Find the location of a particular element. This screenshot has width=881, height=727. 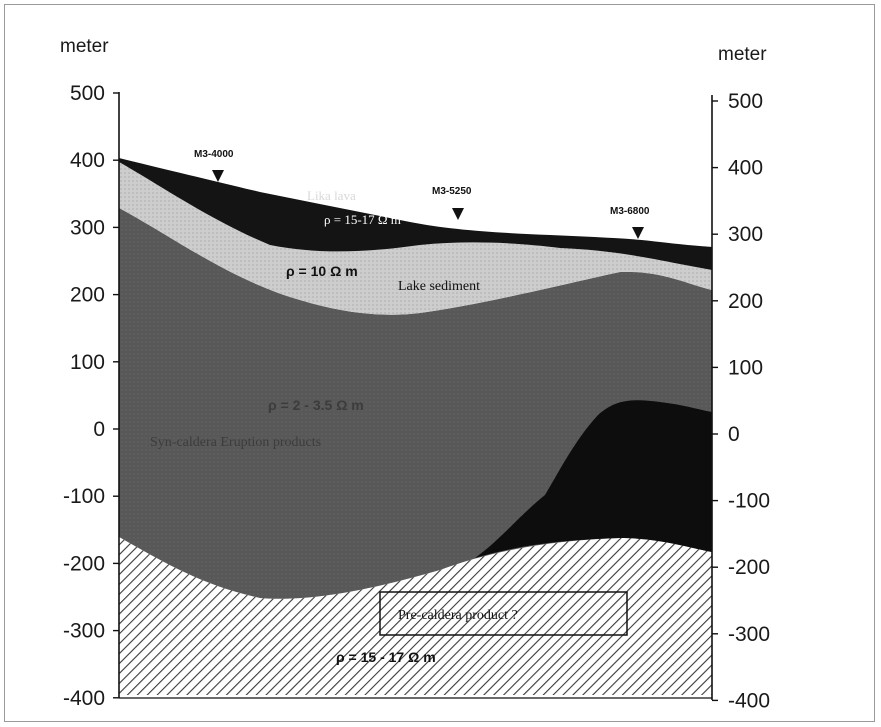

sediment-name: Lake sediment is located at coordinates (439, 286).